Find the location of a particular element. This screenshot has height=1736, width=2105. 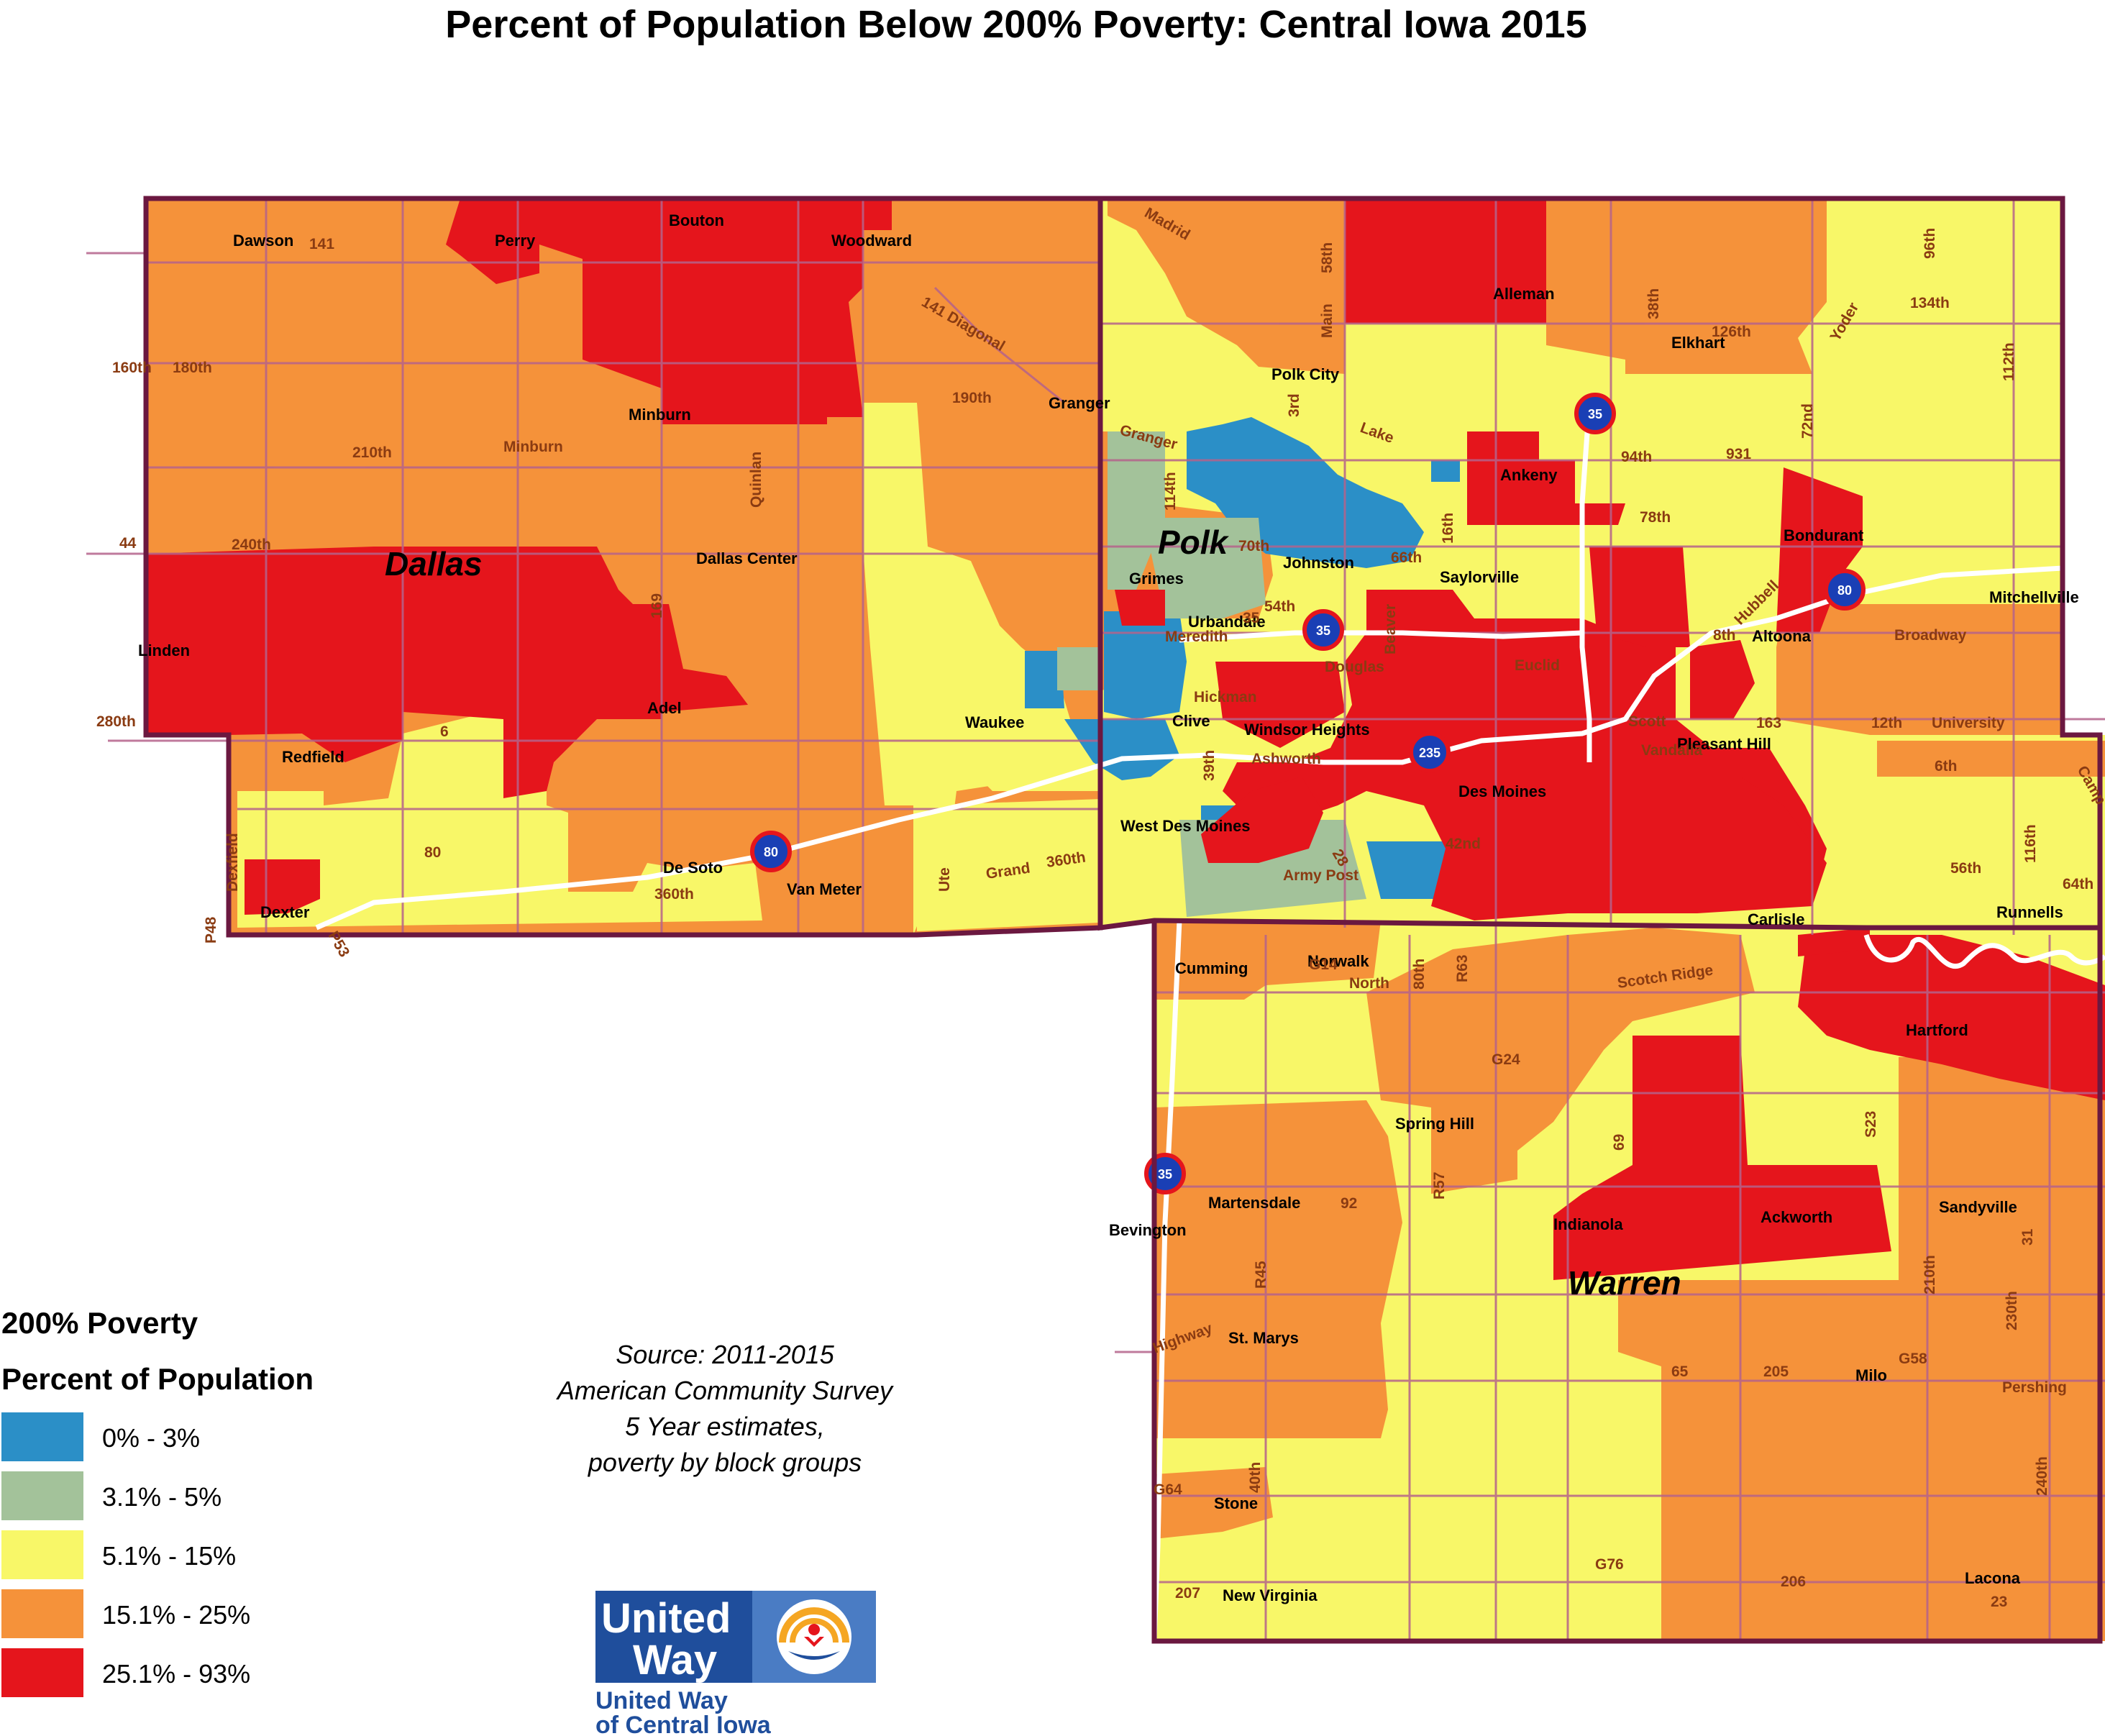

city-label: Bouton is located at coordinates (697, 220).